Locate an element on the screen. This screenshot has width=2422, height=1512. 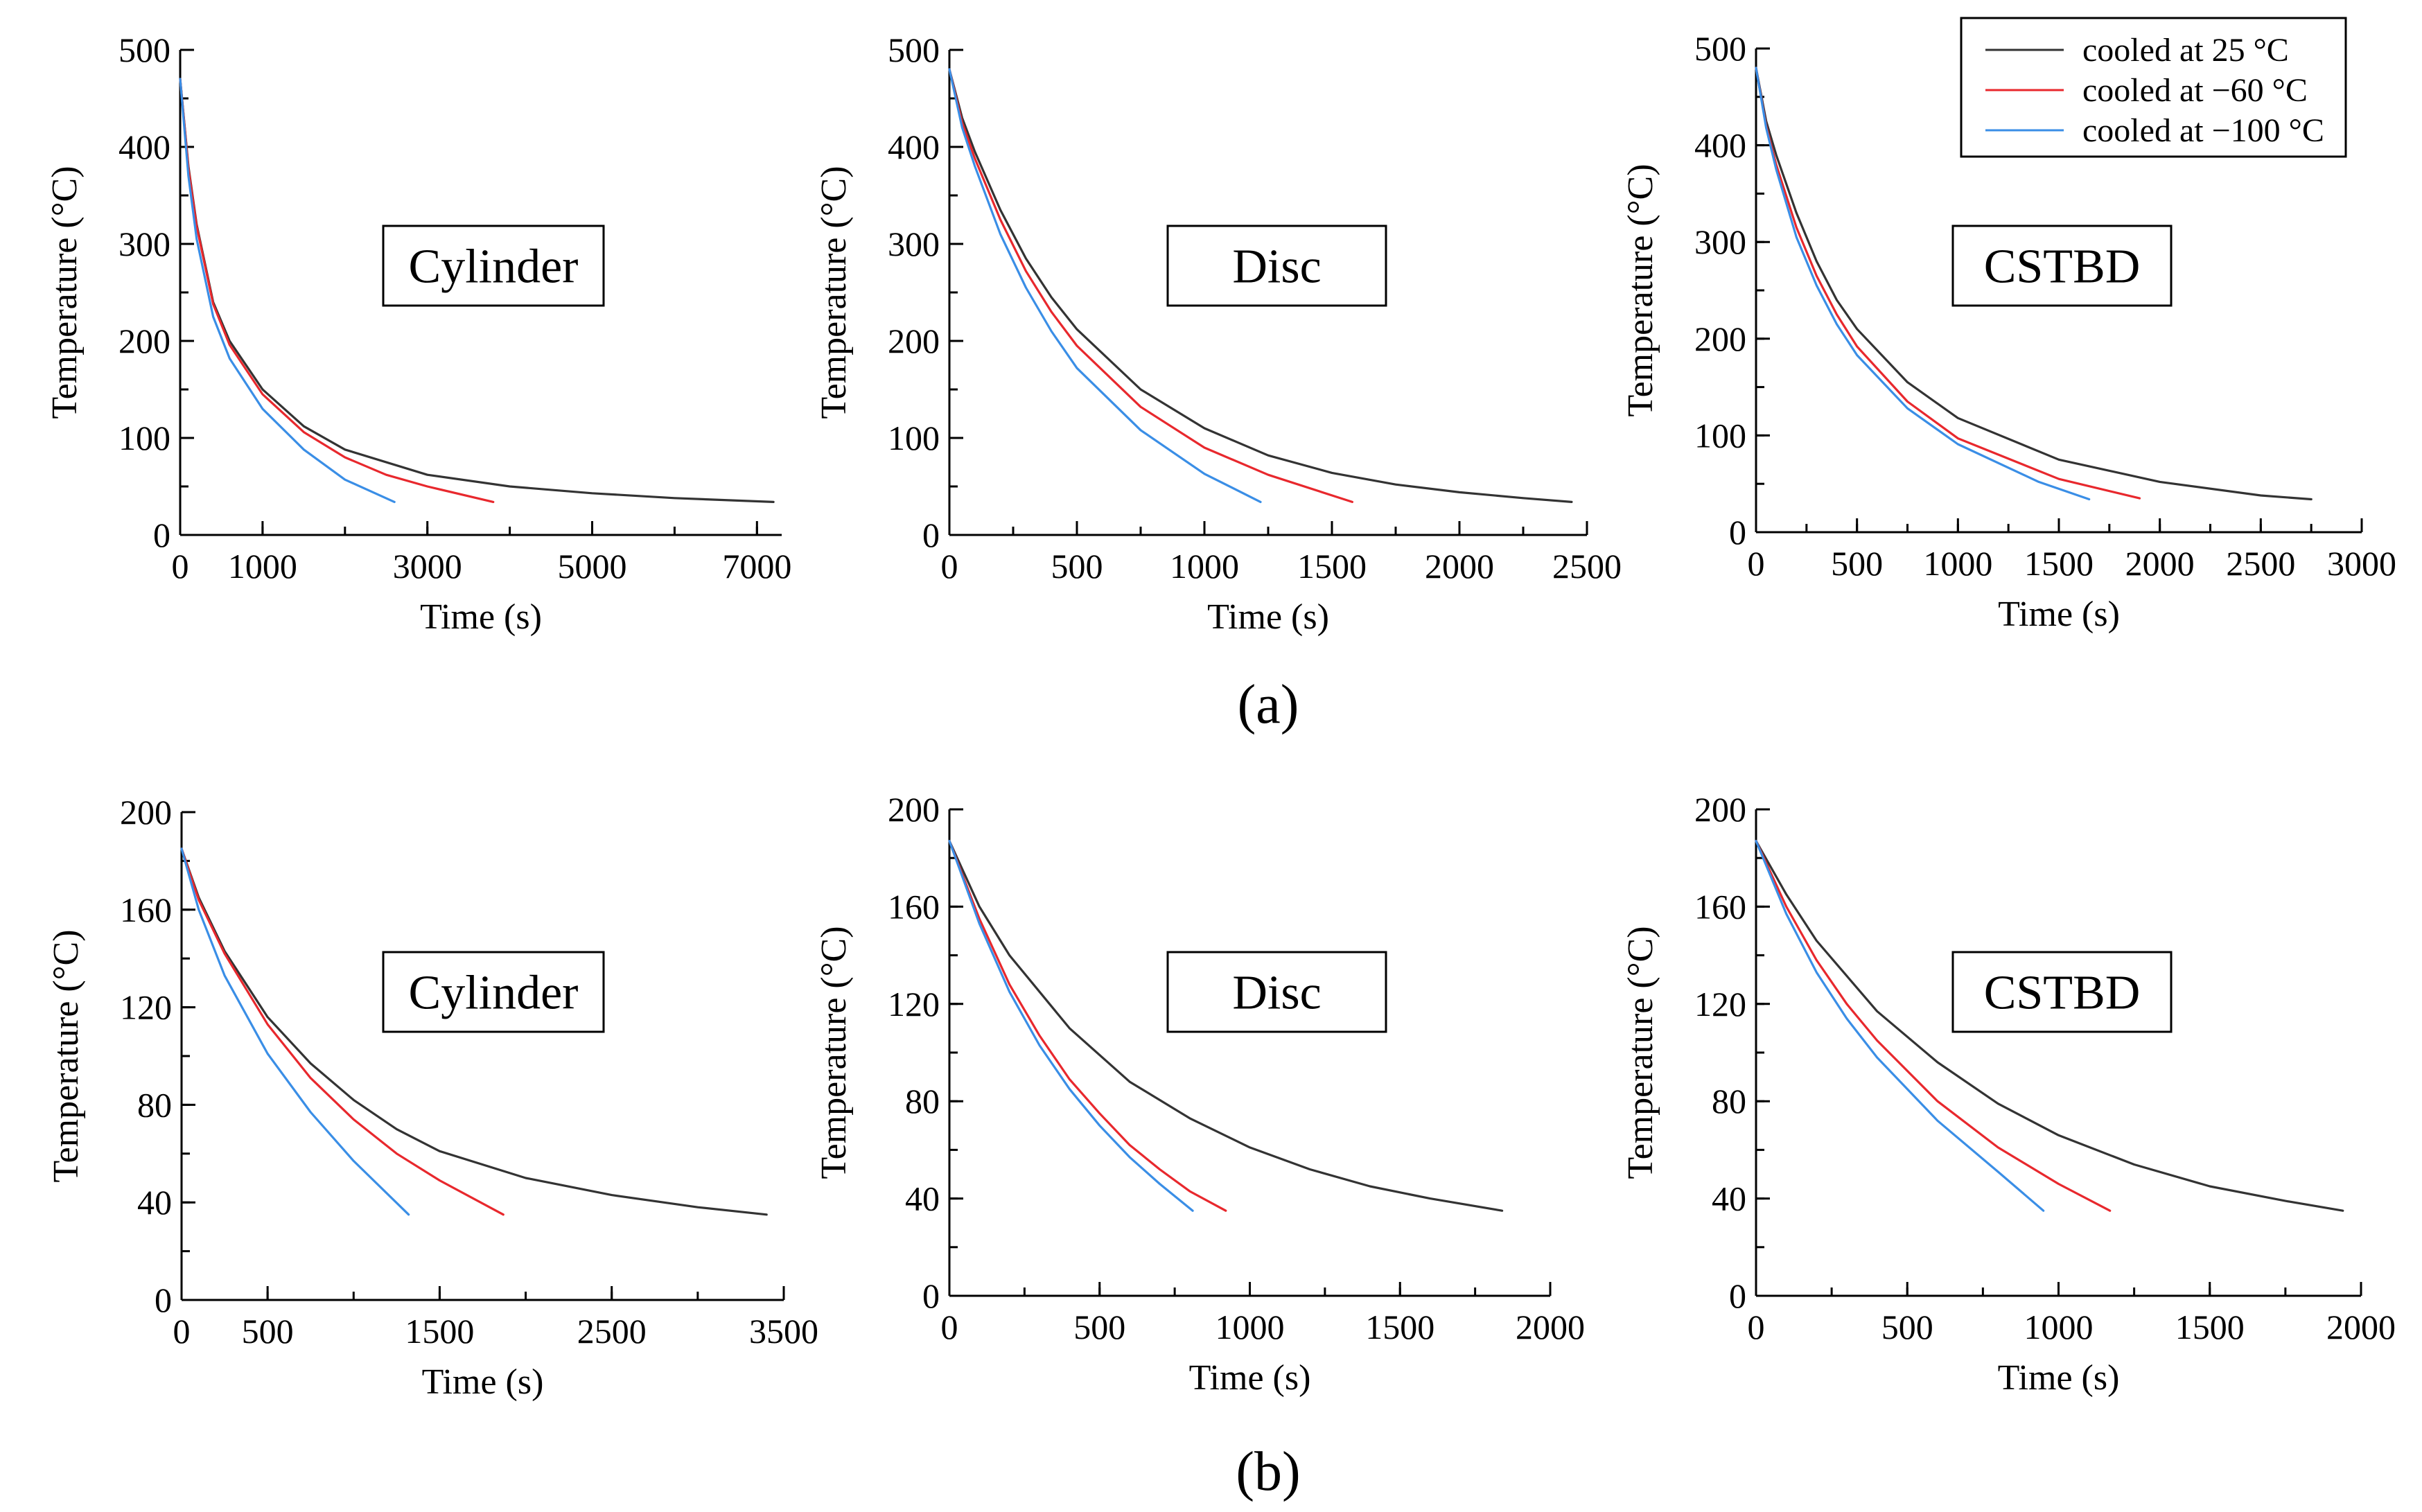
x-tick-label: 5000 is located at coordinates (592, 566).